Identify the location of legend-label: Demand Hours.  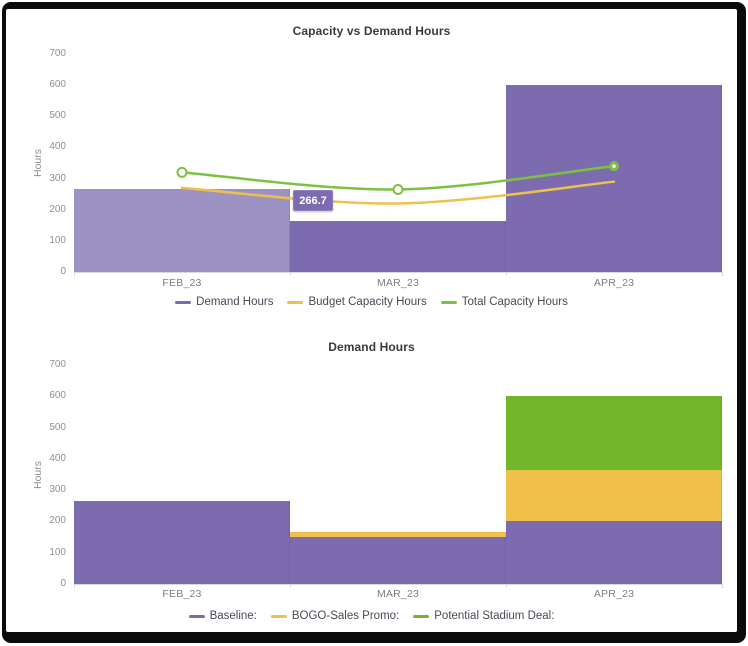
(235, 302).